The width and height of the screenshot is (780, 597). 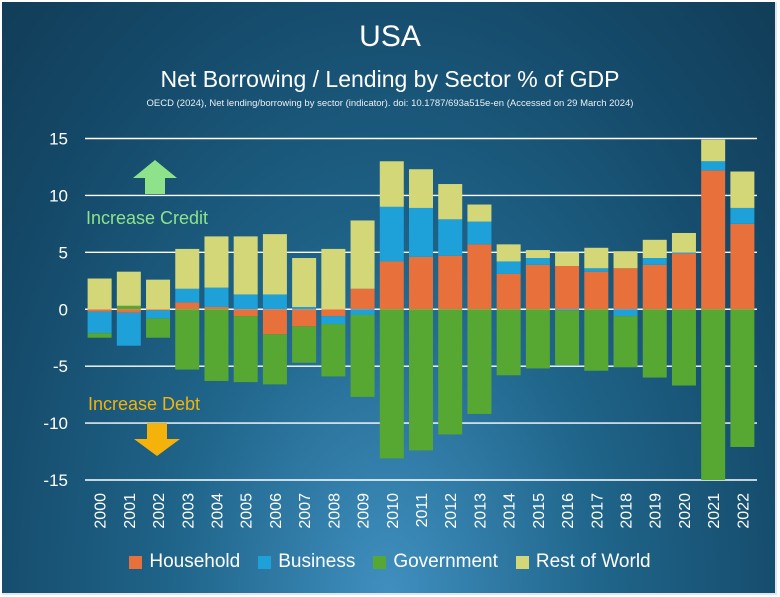 What do you see at coordinates (380, 562) in the screenshot?
I see `legend-swatch-government` at bounding box center [380, 562].